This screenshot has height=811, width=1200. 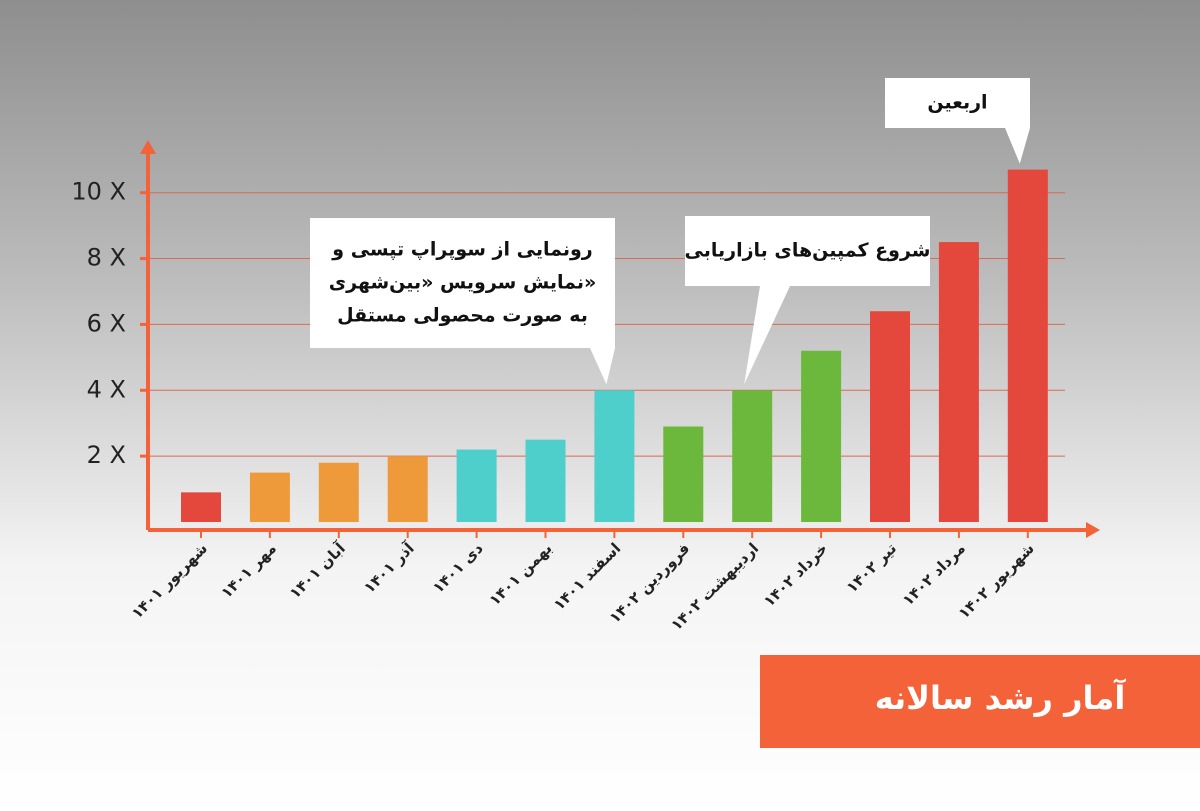 I want to click on callout-text: اربعین, so click(x=957, y=103).